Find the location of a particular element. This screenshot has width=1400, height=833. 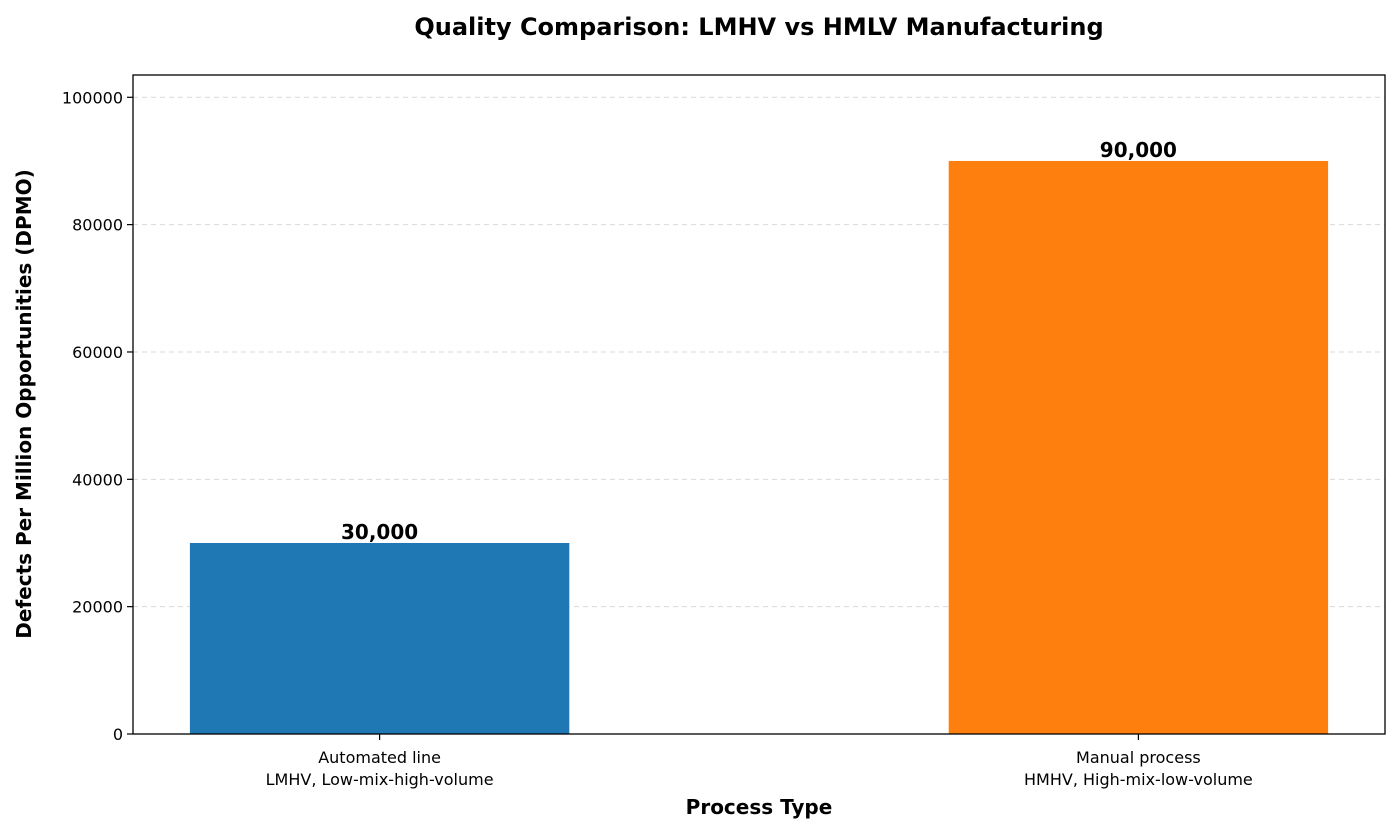

y-axis: 0 20000 40000 60000 80000 100000 is located at coordinates (97, 416).